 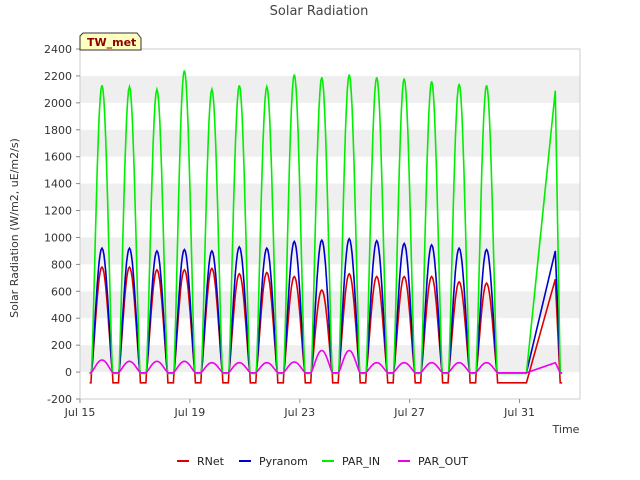 I want to click on x-axis: Jul 15 Jul 19 Jul 23 Jul 27 Jul 31, so click(x=299, y=409).